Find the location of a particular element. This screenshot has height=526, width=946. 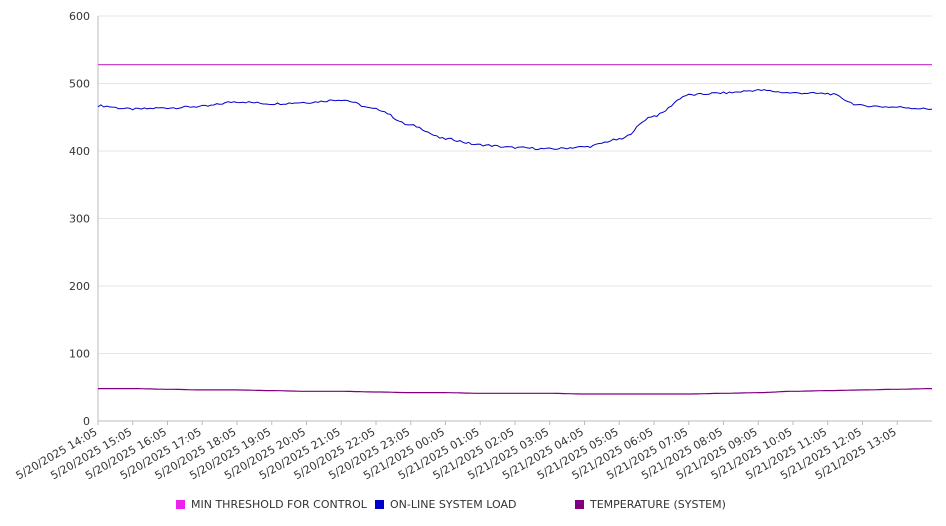

legend-item-temperature-system: TEMPERATURE (SYSTEM) is located at coordinates (650, 504).